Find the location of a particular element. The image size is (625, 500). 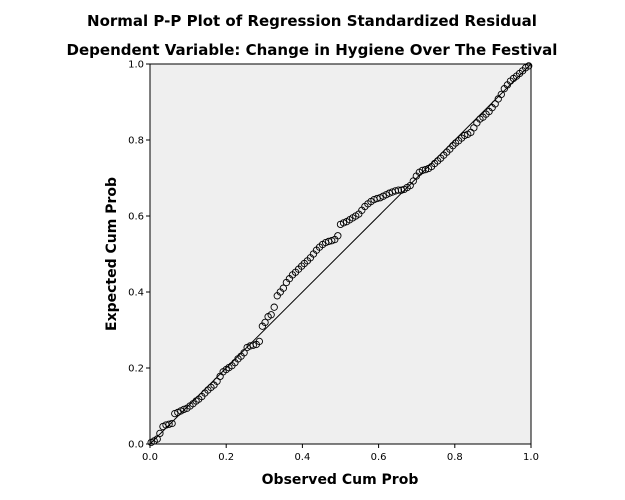

x-tick-label: 0.8 is located at coordinates (455, 457).